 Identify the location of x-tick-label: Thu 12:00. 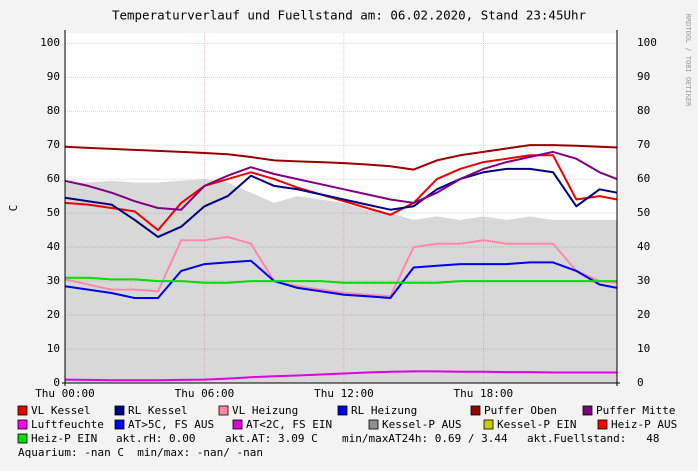
(344, 393).